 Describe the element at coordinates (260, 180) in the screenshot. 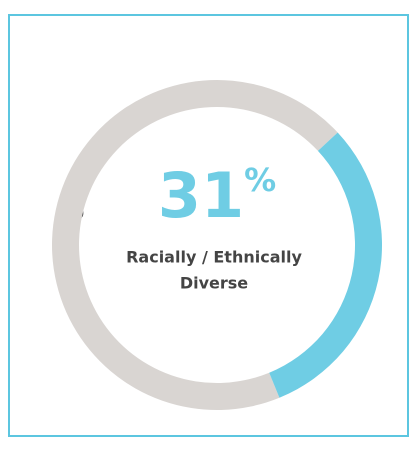

I see `center-unit: %` at that location.